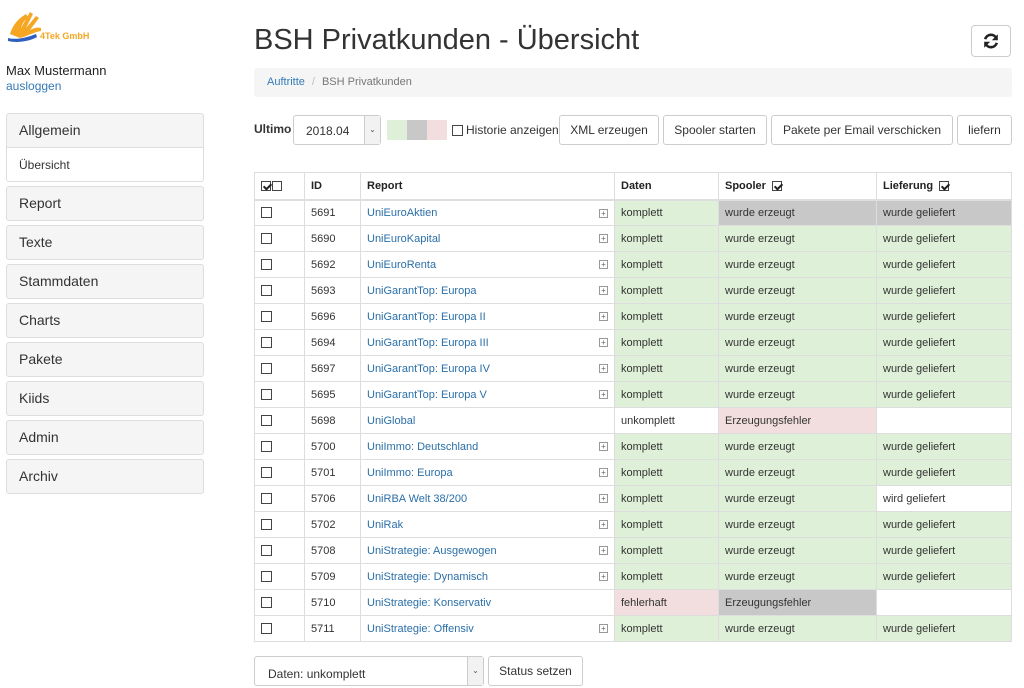  I want to click on xml-generate-button: XML erzeugen, so click(609, 130).